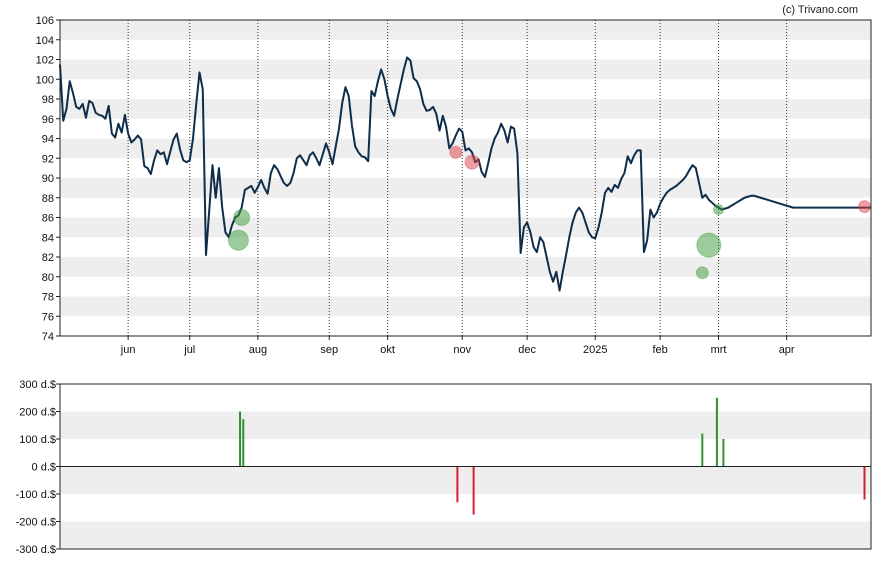 This screenshot has width=888, height=565. Describe the element at coordinates (48, 219) in the screenshot. I see `y-tick-label: 86` at that location.